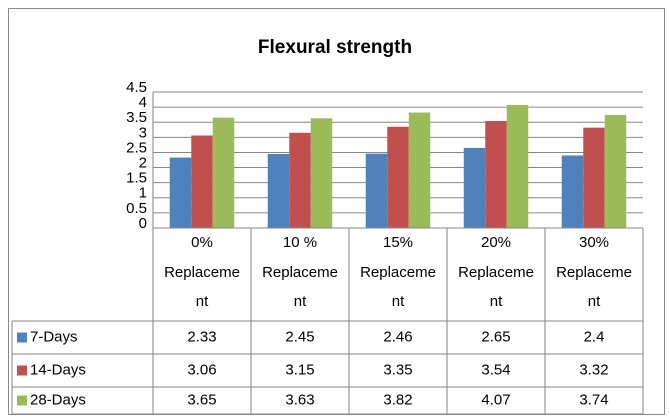  I want to click on category-cell: 30% Replacement, so click(594, 272).